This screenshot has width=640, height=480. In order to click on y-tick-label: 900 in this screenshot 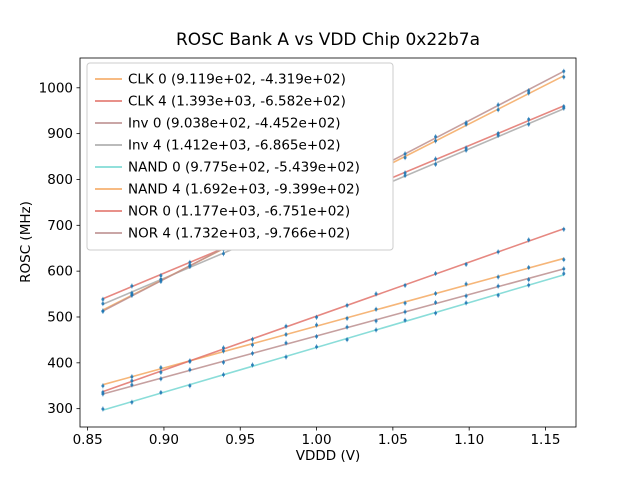, I will do `click(60, 134)`.